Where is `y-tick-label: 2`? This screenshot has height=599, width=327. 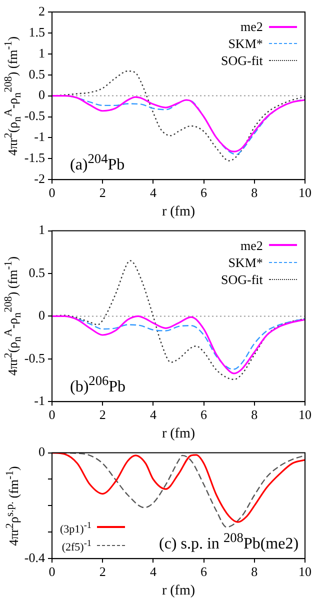
y-tick-label: 2 is located at coordinates (41, 10).